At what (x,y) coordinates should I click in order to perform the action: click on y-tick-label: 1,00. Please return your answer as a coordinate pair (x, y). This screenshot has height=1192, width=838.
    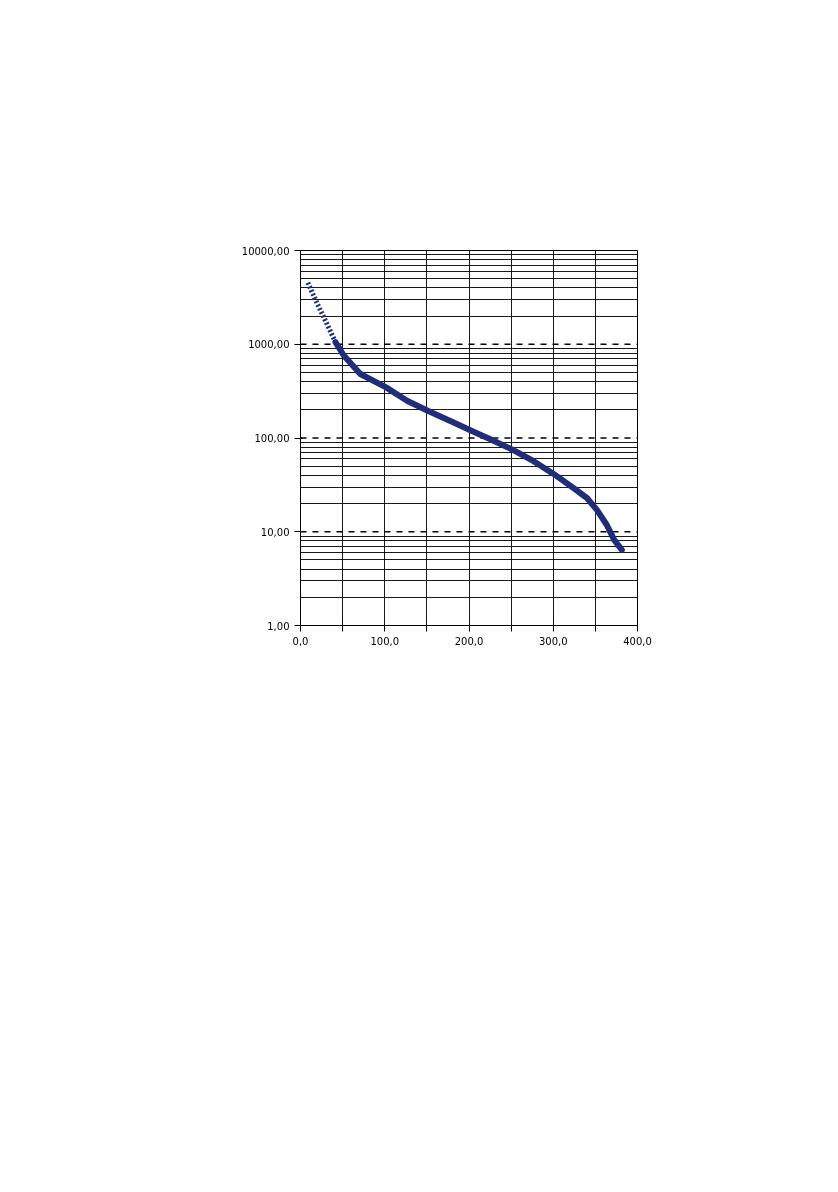
    Looking at the image, I should click on (278, 626).